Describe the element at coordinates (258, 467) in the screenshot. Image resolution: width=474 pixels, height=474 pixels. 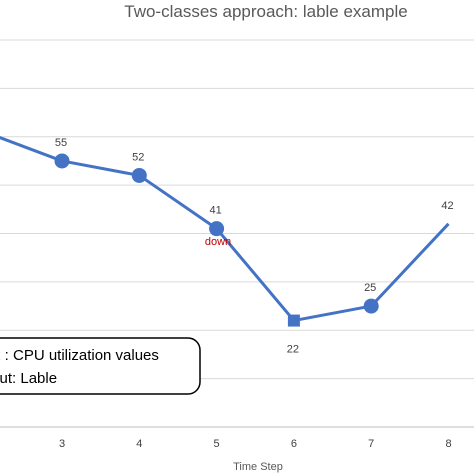
I see `x-axis-label: Time Step` at that location.